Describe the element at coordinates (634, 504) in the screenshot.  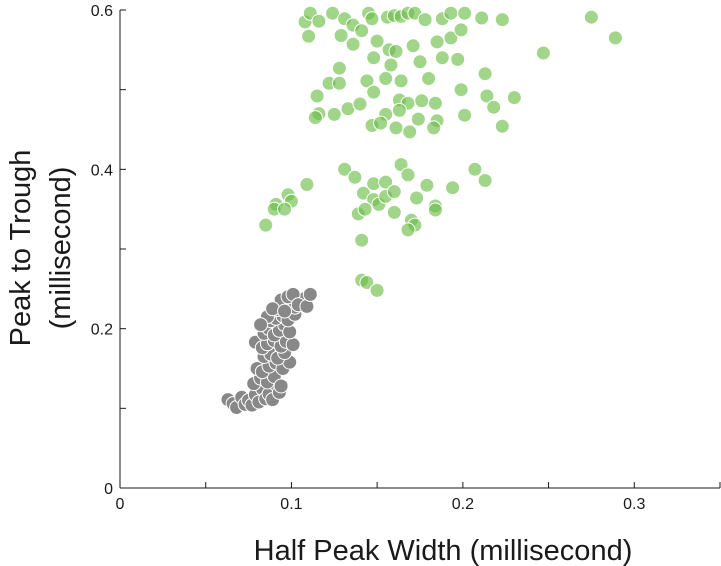
I see `x-tick-label: 0.3` at that location.